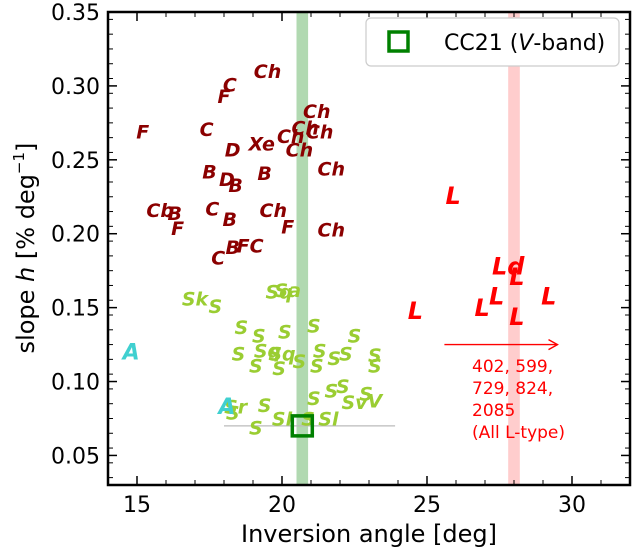 This screenshot has height=558, width=633. I want to click on annotation-line-4: (All L-type), so click(518, 433).